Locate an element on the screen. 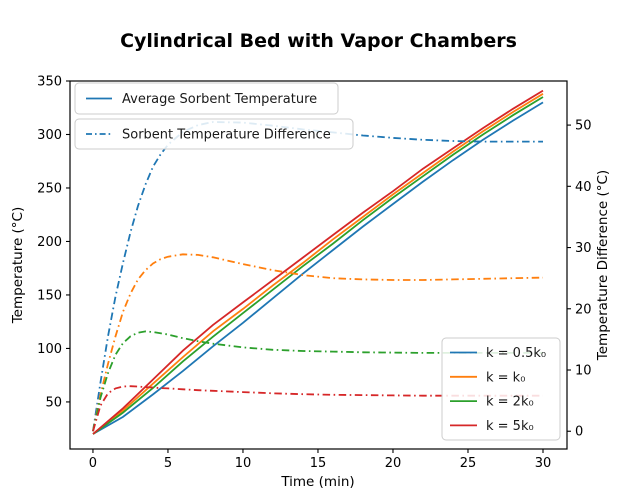  x-tick-label: 20 is located at coordinates (393, 463).